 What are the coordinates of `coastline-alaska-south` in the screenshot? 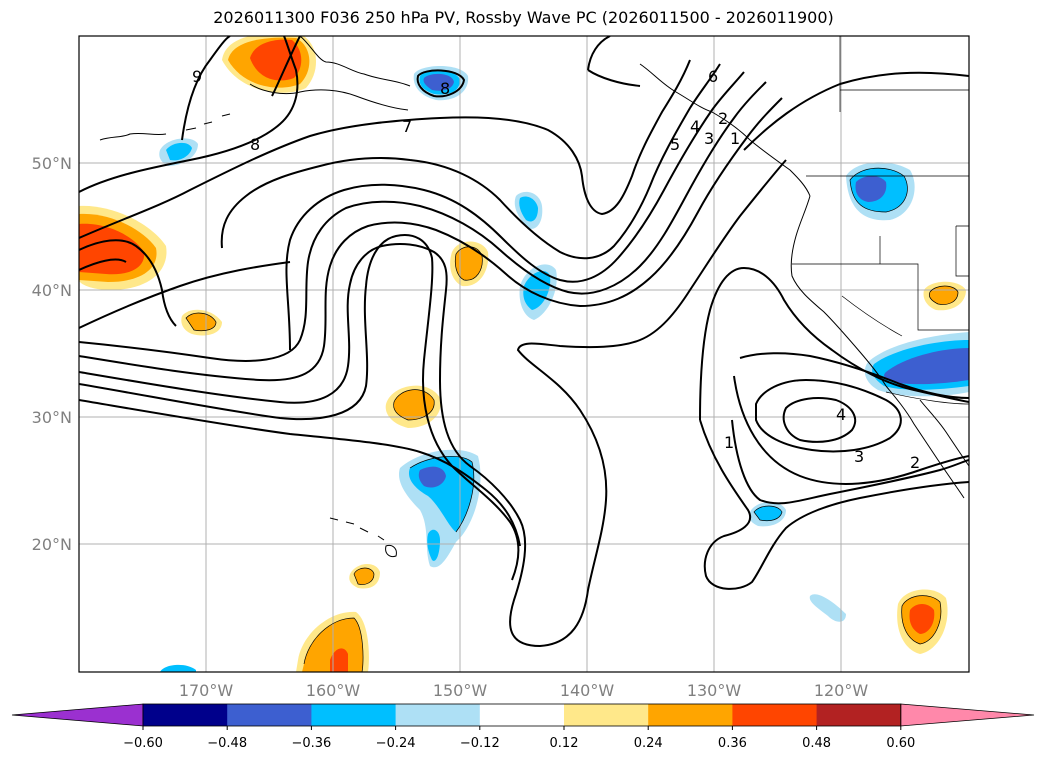 It's located at (355, 61).